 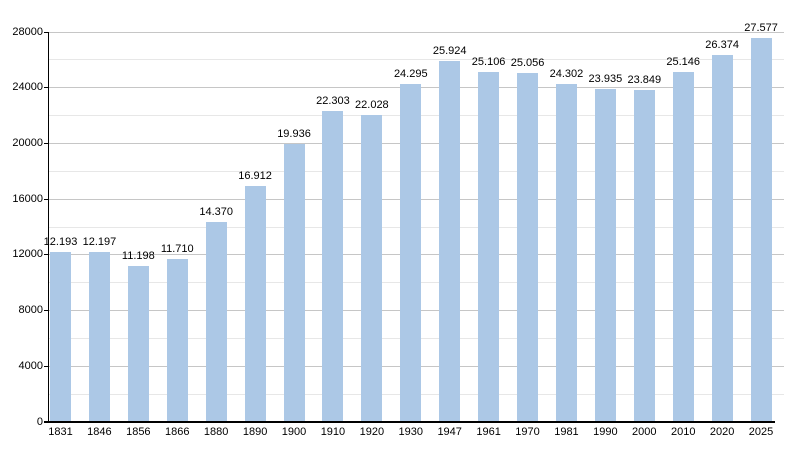 I want to click on value-label-1920: 22.028, so click(x=372, y=105).